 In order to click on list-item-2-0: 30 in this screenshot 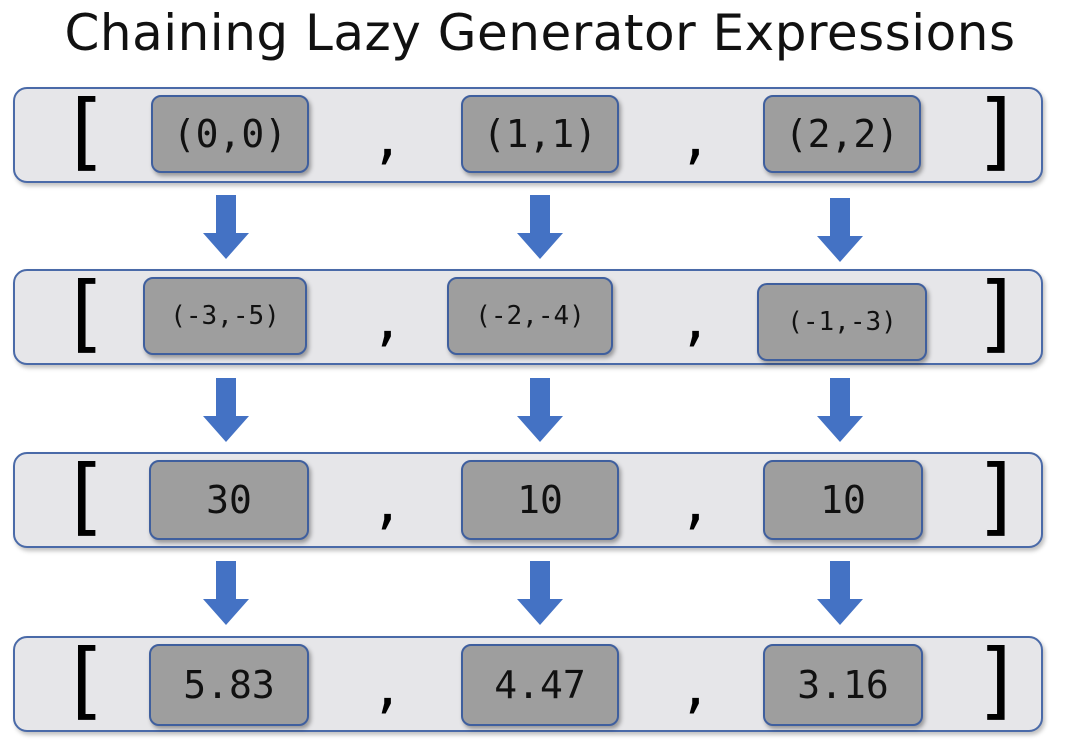, I will do `click(229, 500)`.